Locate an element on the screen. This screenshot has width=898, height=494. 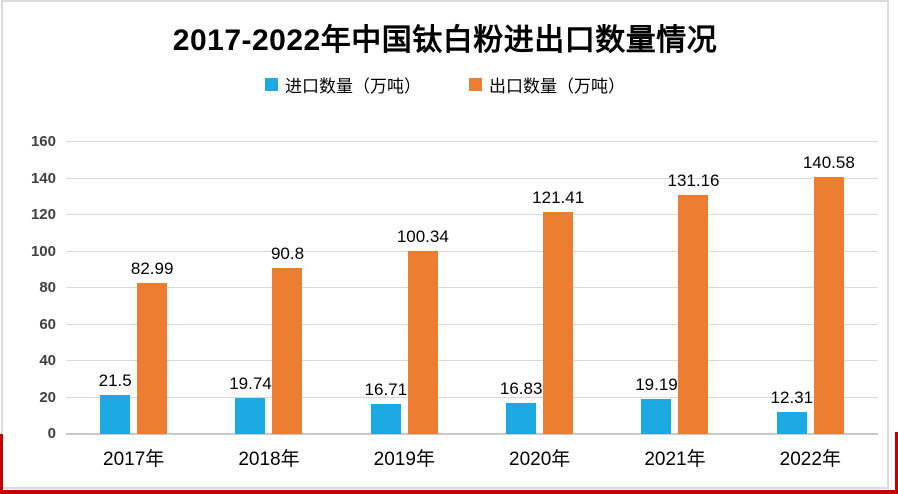
red-border-bottom is located at coordinates (449, 492).